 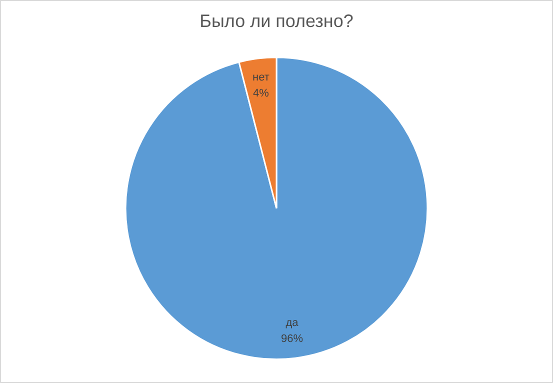 What do you see at coordinates (277, 20) in the screenshot?
I see `chart-title: Было ли полезно?` at bounding box center [277, 20].